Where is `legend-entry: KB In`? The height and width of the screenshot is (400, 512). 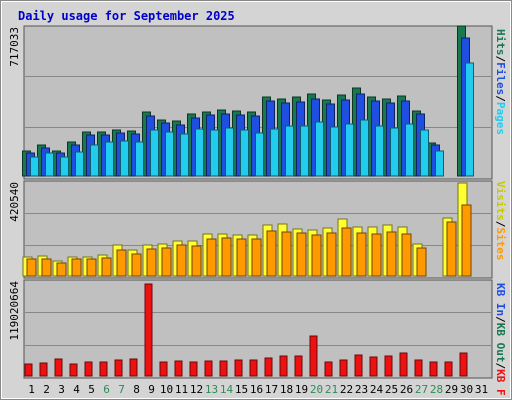
legend-entry: KB In is located at coordinates (500, 299).